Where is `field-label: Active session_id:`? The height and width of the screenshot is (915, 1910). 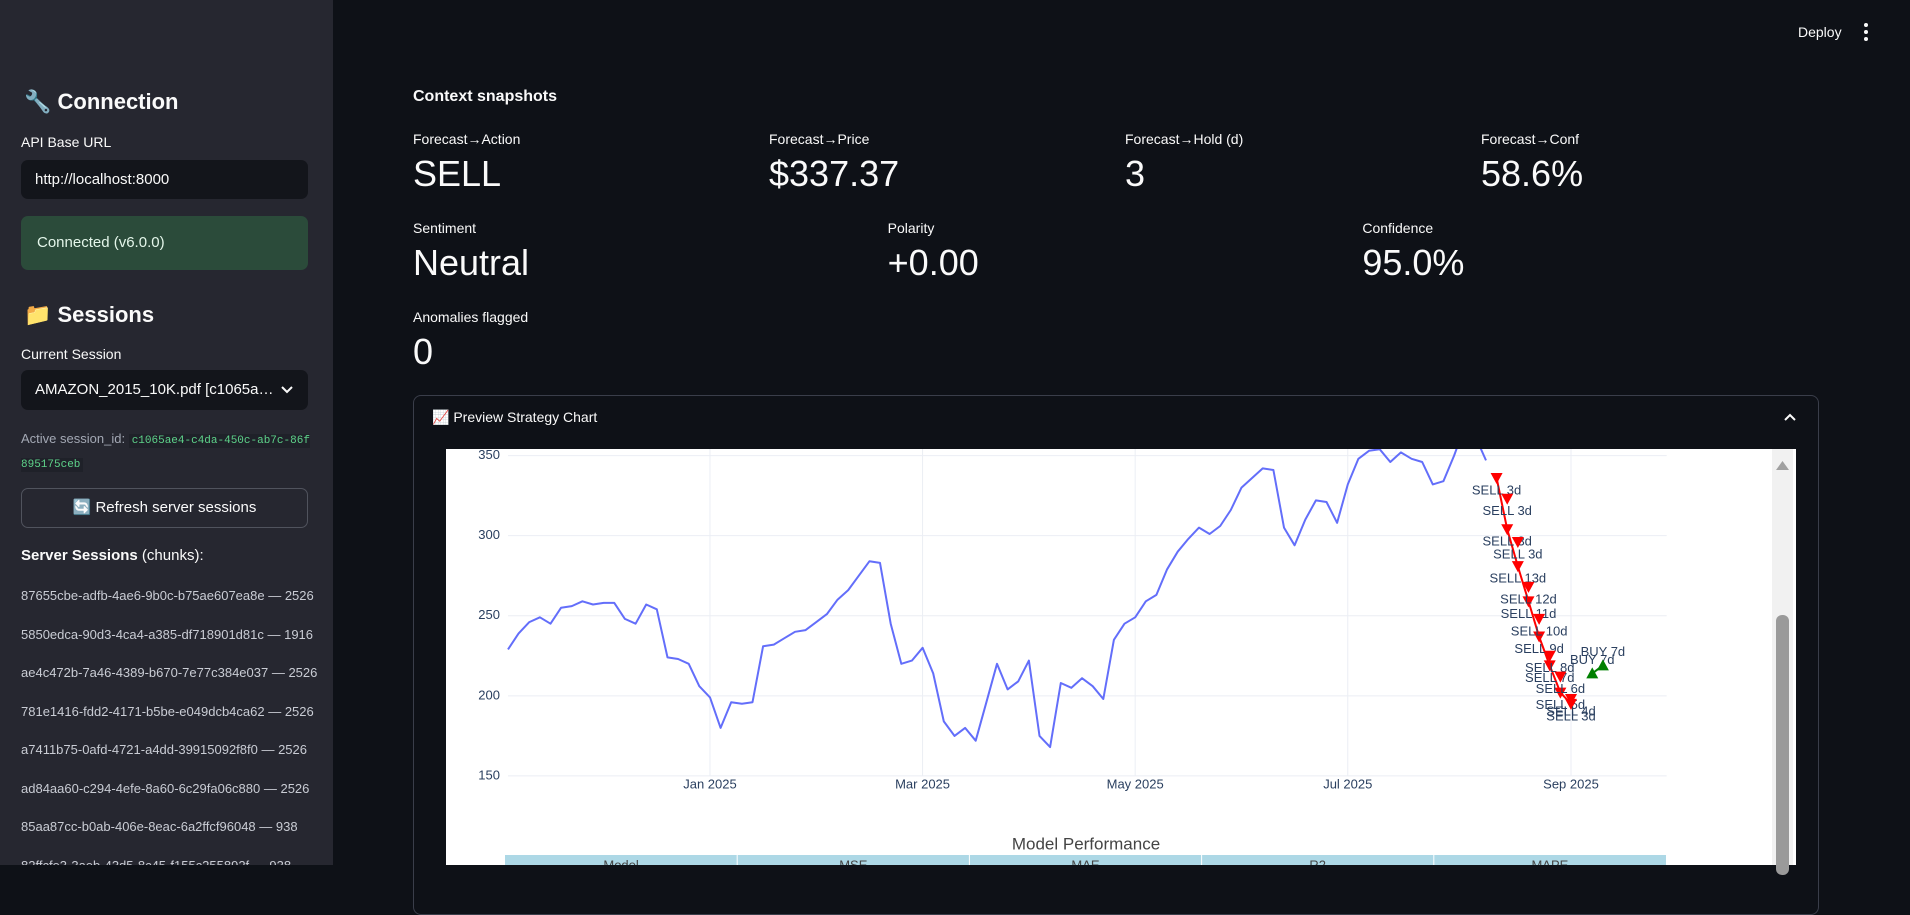 field-label: Active session_id: is located at coordinates (73, 438).